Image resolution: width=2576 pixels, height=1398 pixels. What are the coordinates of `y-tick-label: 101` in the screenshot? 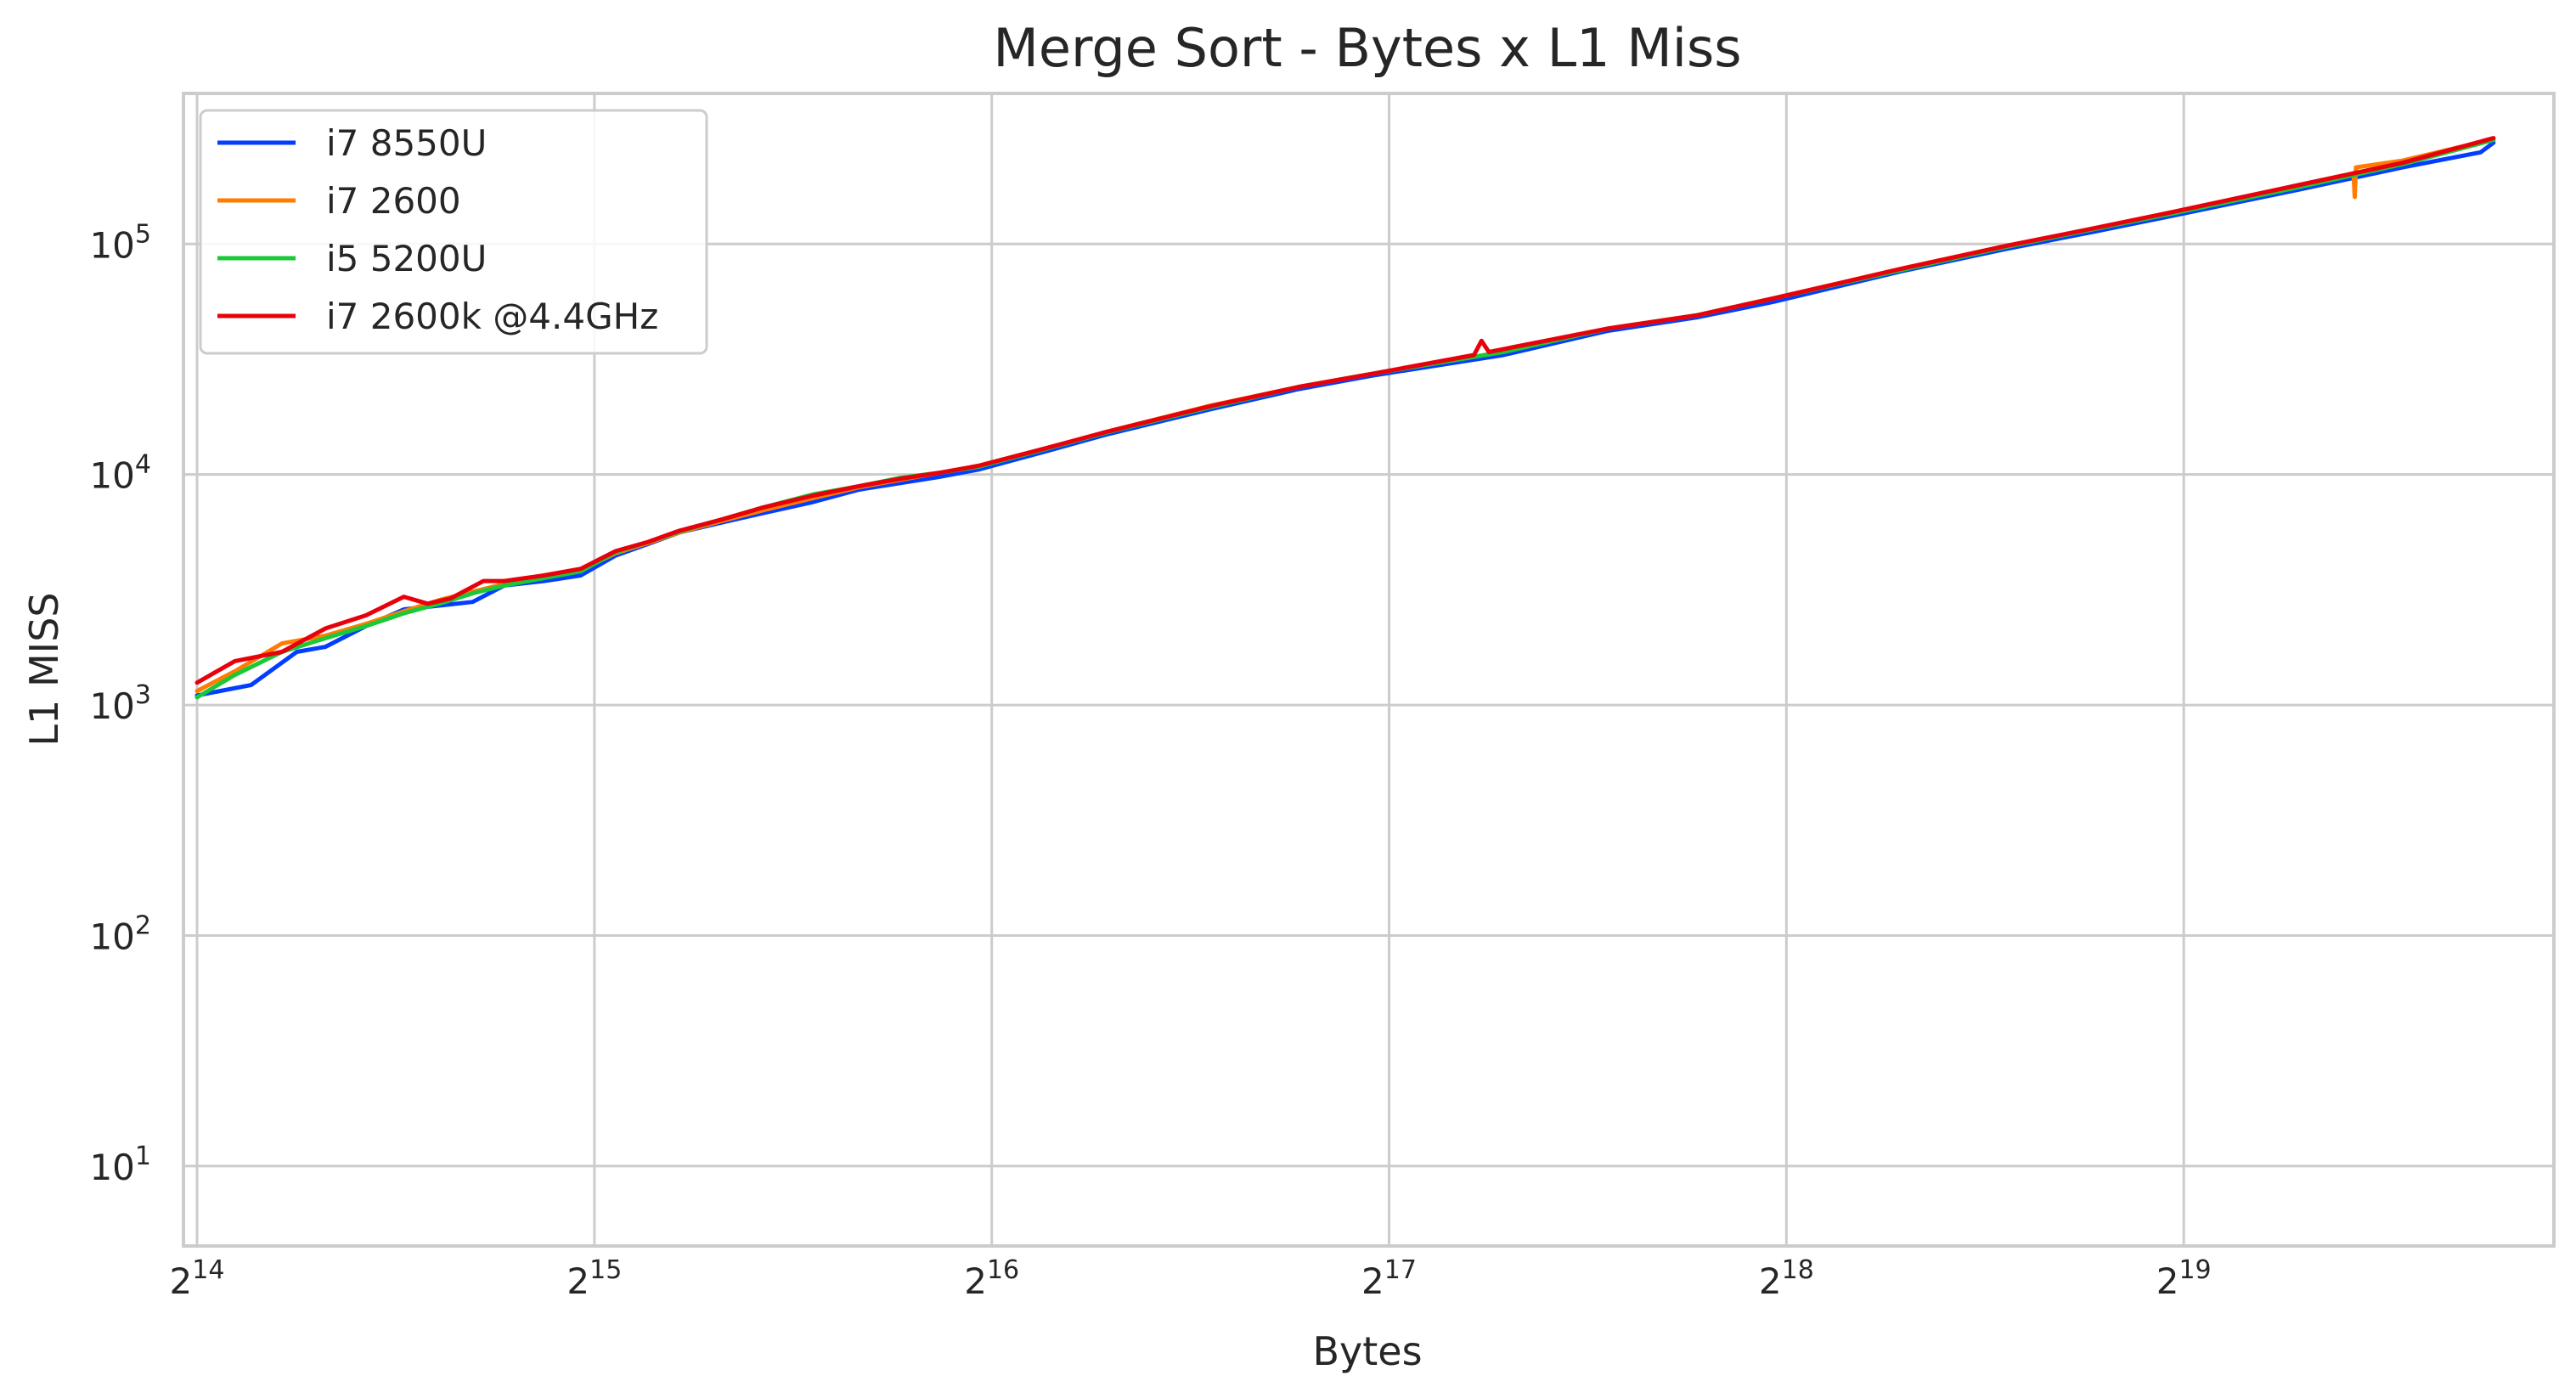 It's located at (120, 1165).